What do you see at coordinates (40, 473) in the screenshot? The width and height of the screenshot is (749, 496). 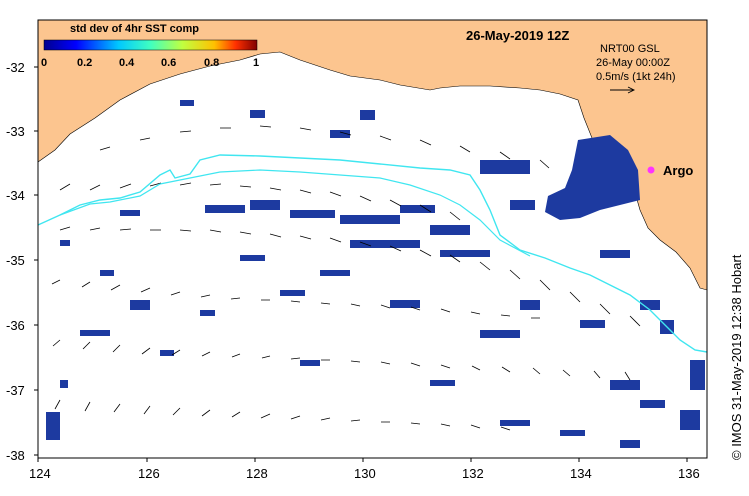 I see `lon-tick-label: 124` at bounding box center [40, 473].